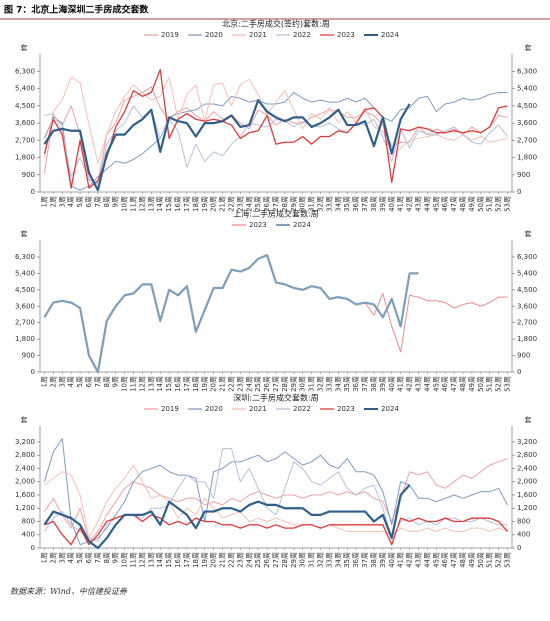  Describe the element at coordinates (527, 482) in the screenshot. I see `y2-tick-label: 2,000` at that location.